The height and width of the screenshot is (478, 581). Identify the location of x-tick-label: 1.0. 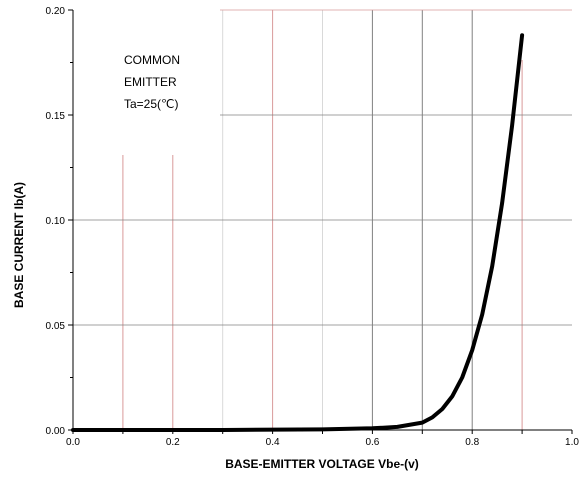
(572, 442).